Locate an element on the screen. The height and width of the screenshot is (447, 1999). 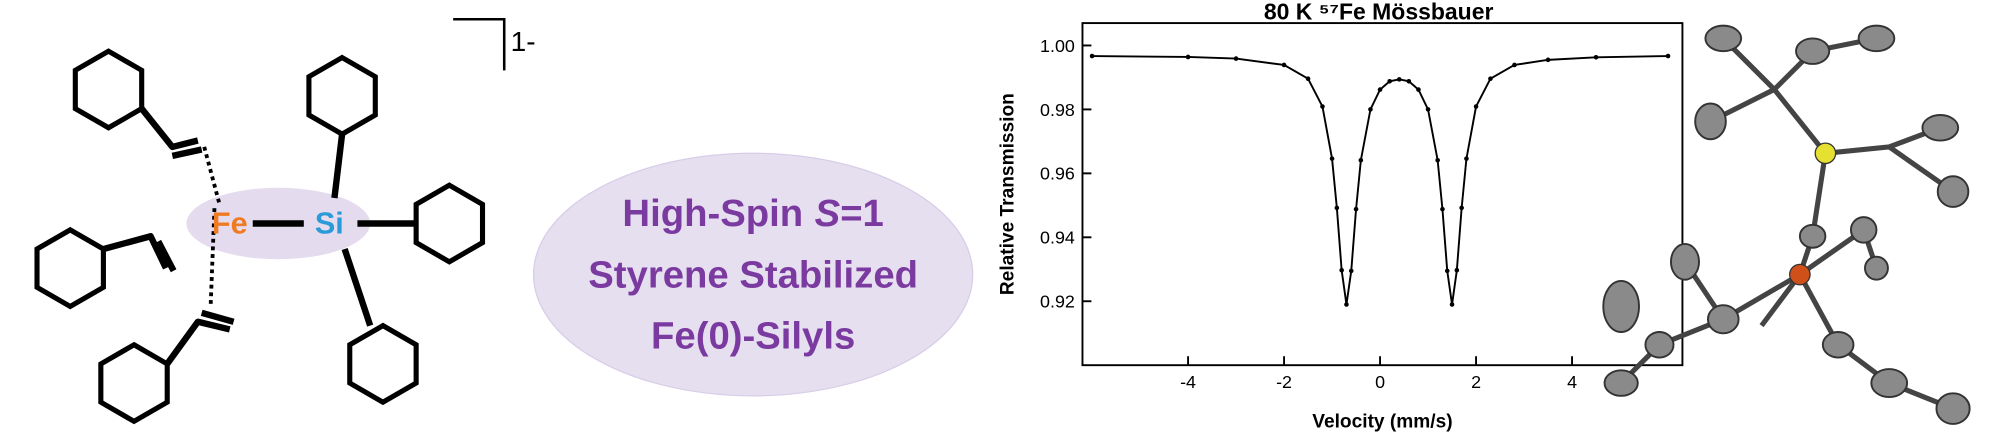
caption-line: High-Spin S=1 is located at coordinates (752, 213).